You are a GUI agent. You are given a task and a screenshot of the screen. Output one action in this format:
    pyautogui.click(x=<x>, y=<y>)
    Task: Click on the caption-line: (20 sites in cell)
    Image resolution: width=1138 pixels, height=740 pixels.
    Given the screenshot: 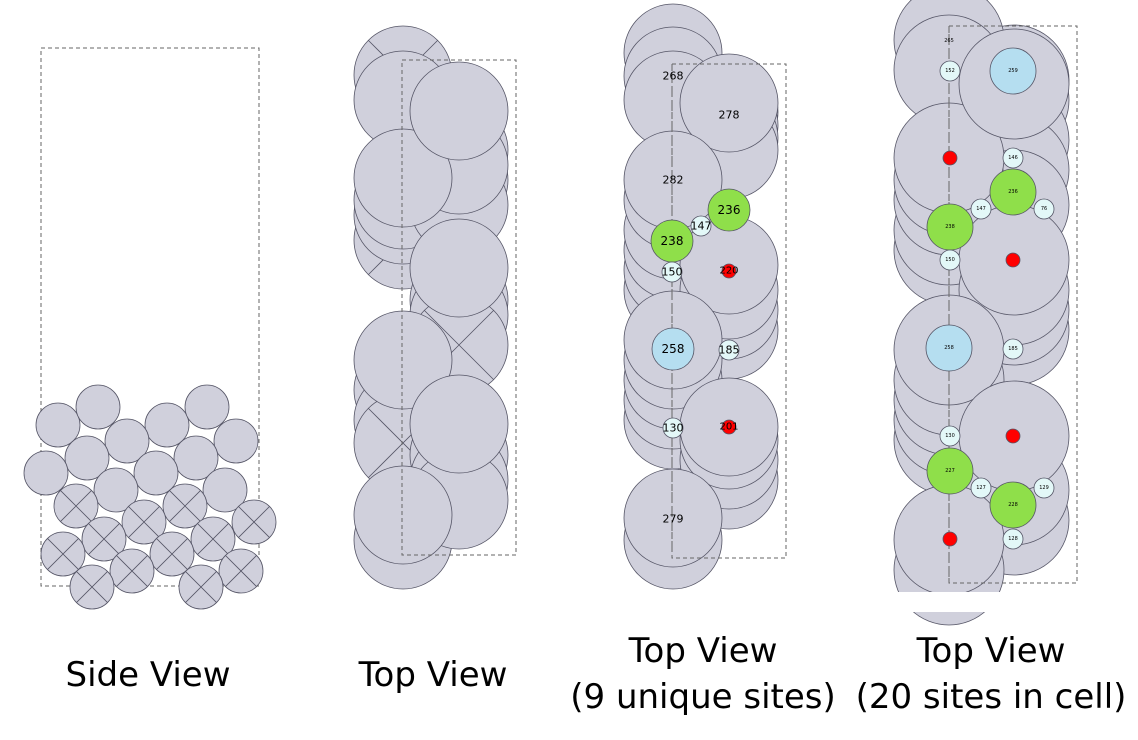 What is the action you would take?
    pyautogui.click(x=991, y=697)
    